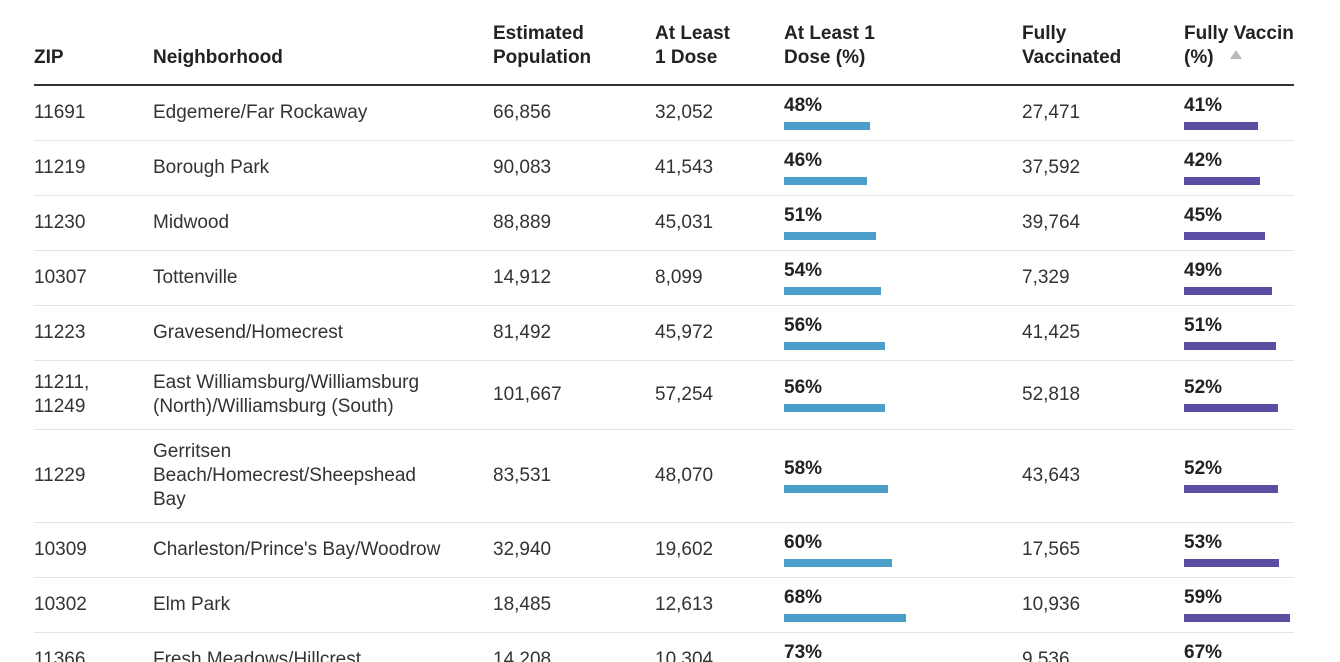 This screenshot has width=1340, height=662. Describe the element at coordinates (1103, 476) in the screenshot. I see `cell-full: 43,643` at that location.